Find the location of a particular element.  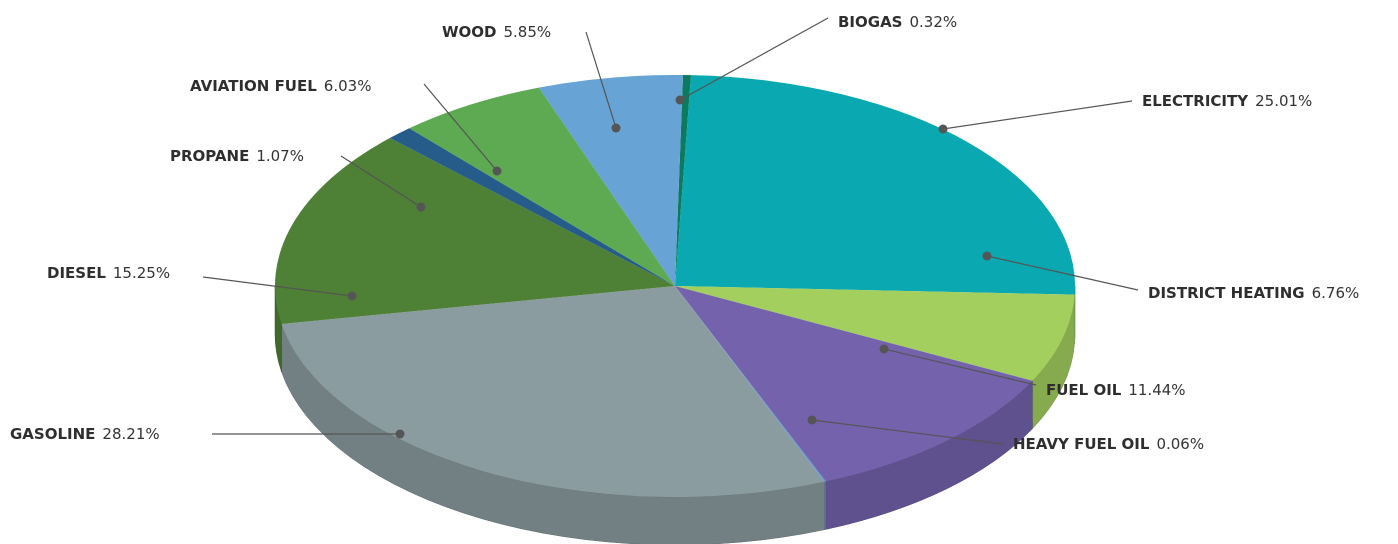

label-name: WOOD is located at coordinates (469, 32).